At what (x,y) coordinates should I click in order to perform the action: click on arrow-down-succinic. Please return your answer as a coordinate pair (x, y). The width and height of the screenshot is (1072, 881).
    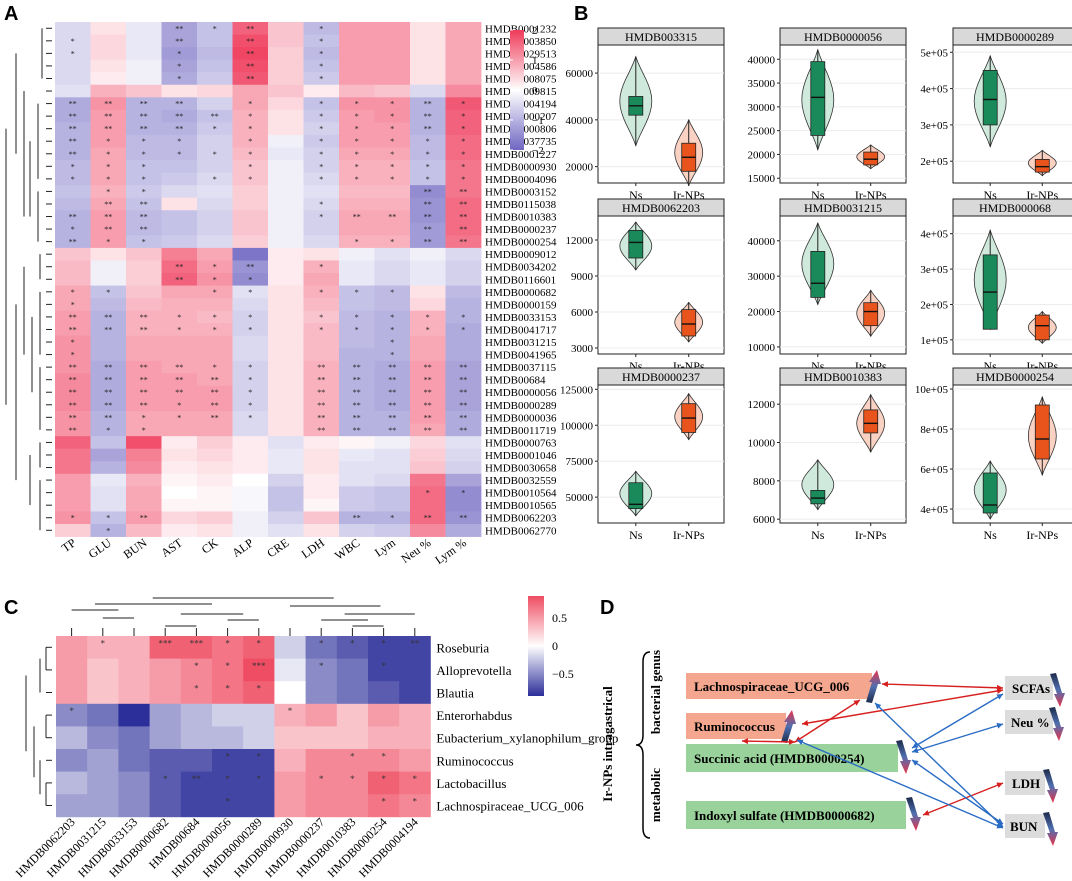
    Looking at the image, I should click on (903, 757).